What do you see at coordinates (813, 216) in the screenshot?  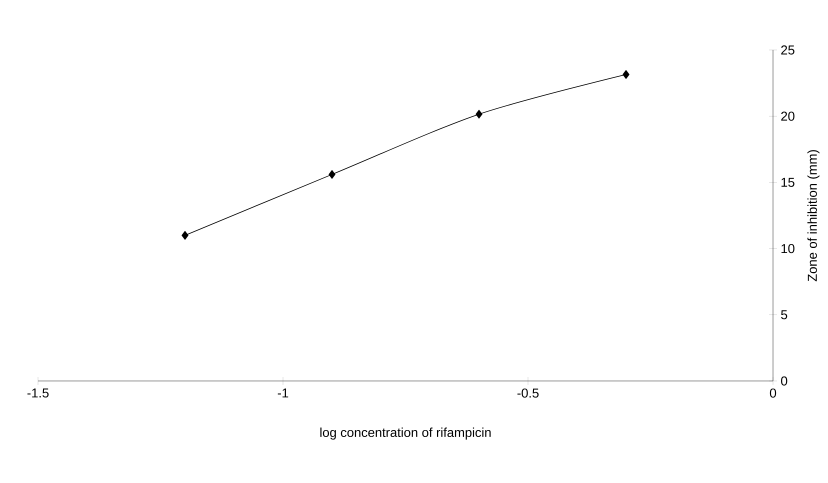 I see `y-axis-title: Zone of inhibition (mm)` at bounding box center [813, 216].